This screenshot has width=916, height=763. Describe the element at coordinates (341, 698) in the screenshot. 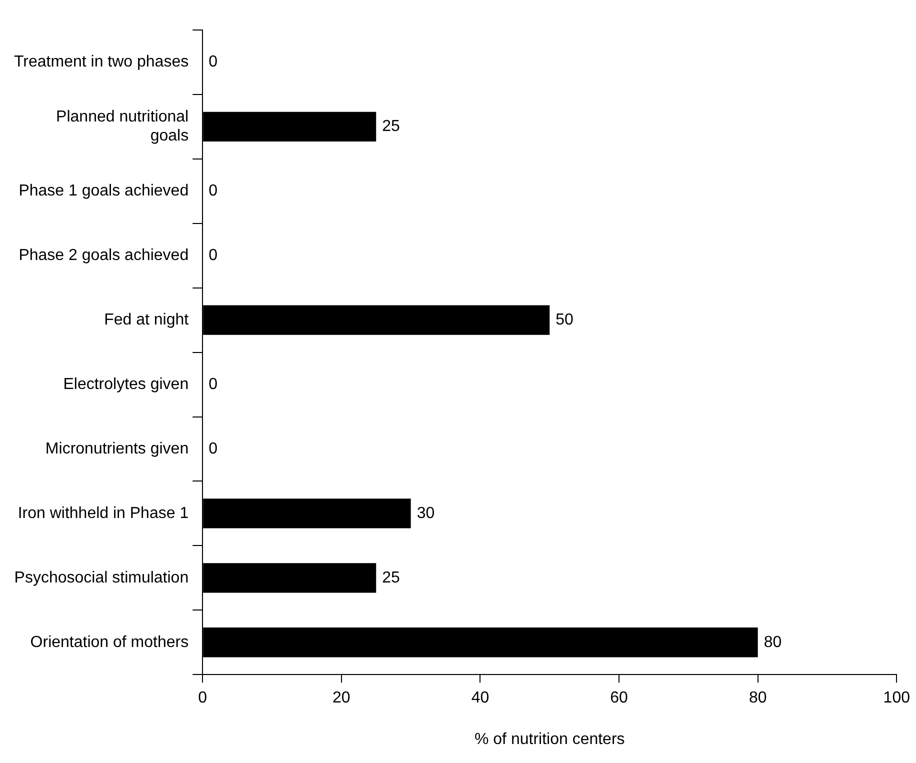

I see `x-tick-label: 20` at that location.